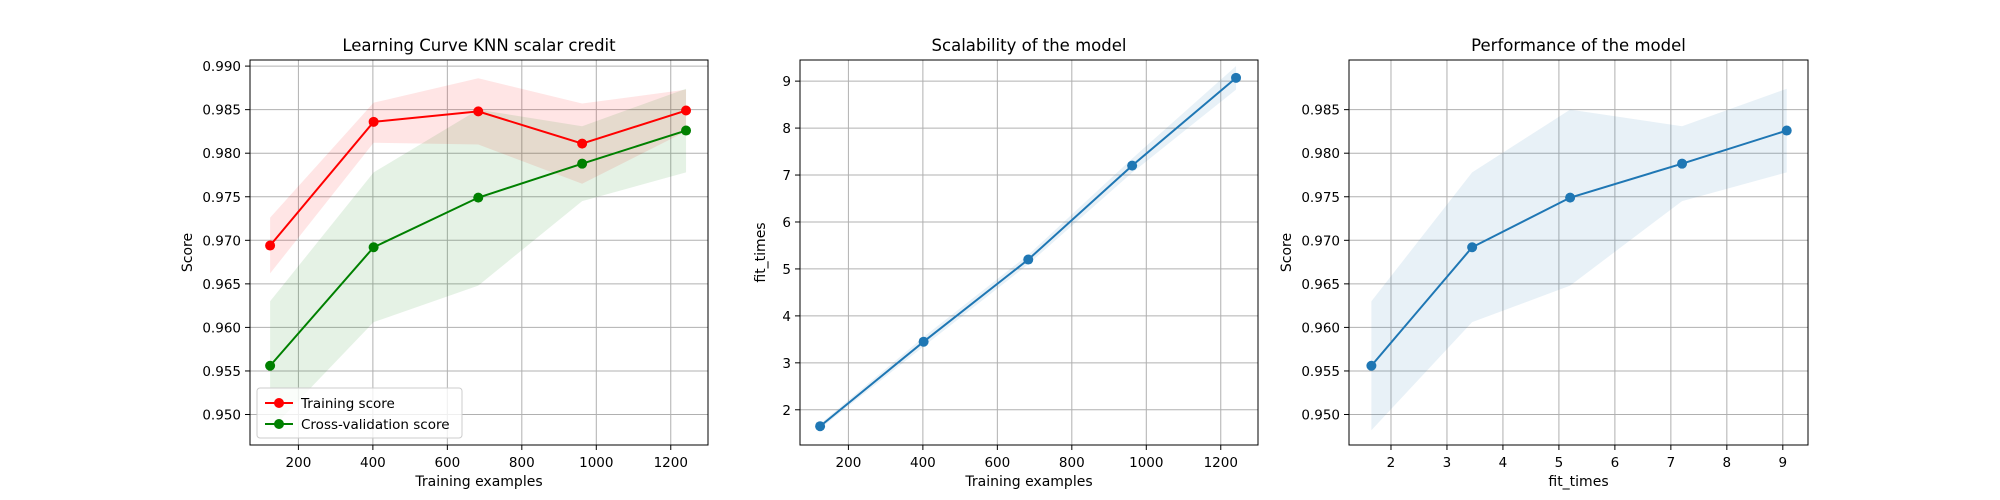  What do you see at coordinates (221, 67) in the screenshot?
I see `y-tick-label: 0.990` at bounding box center [221, 67].